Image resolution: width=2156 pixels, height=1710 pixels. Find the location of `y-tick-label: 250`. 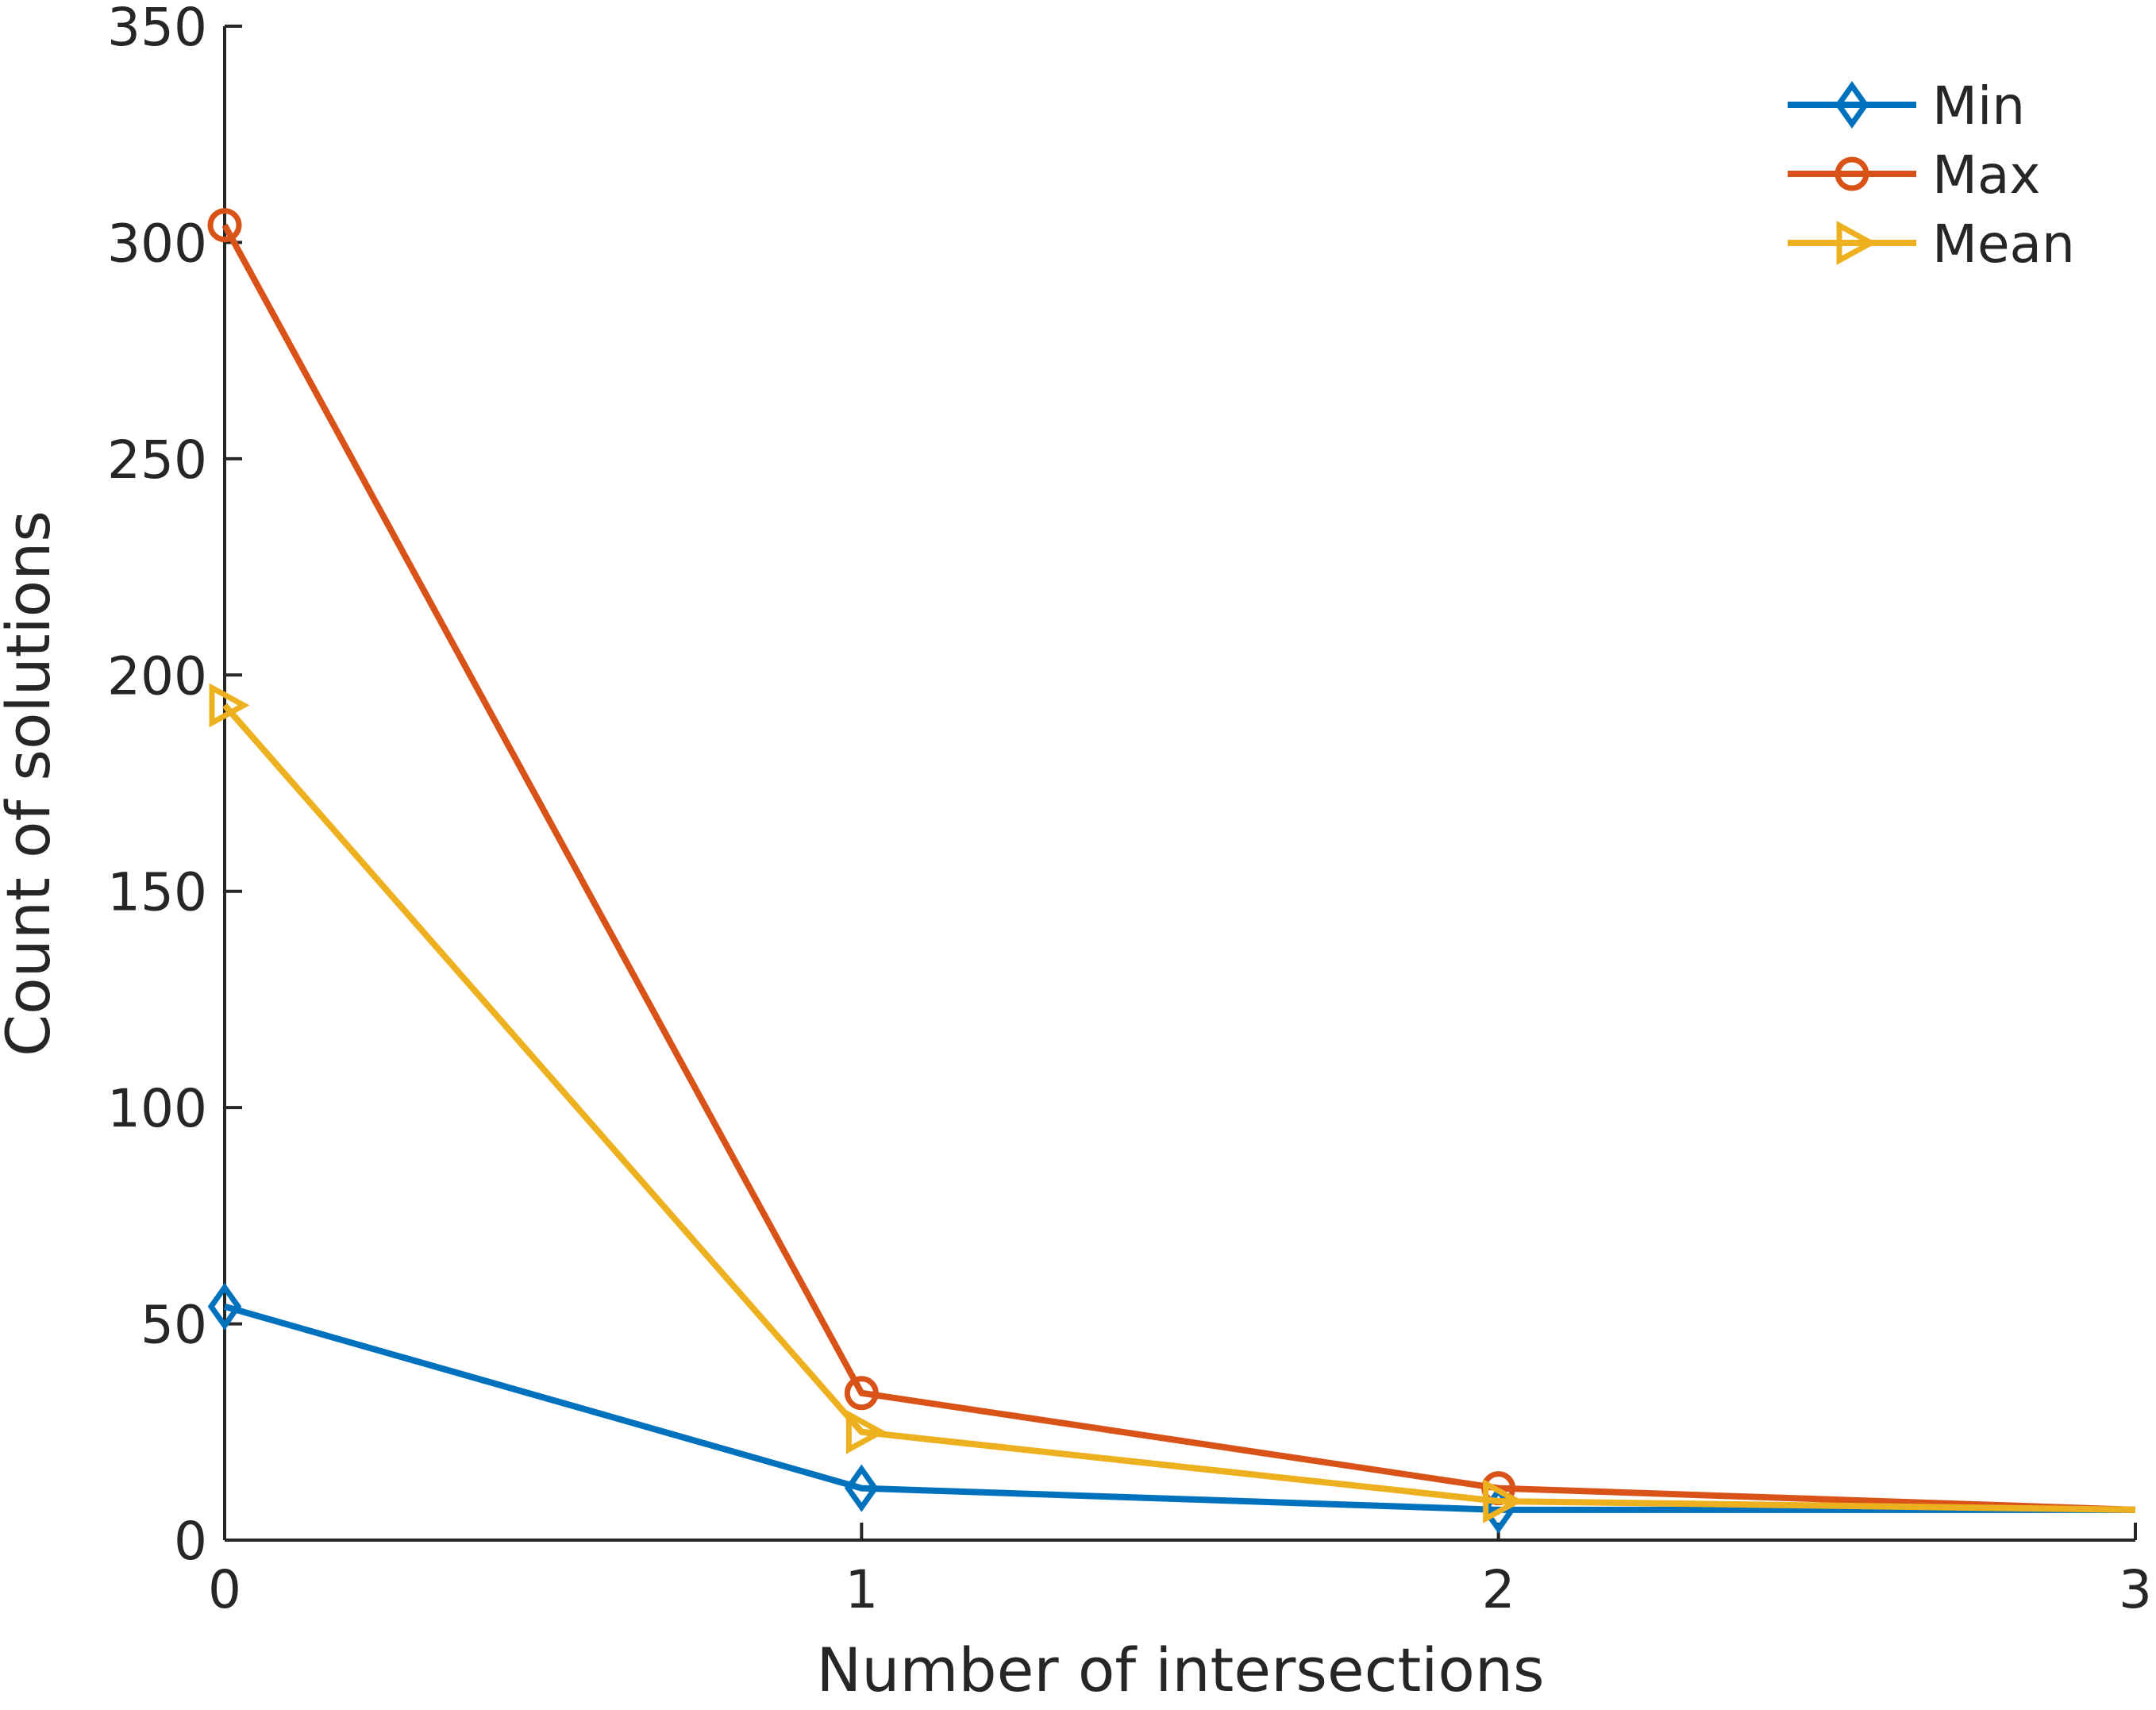

y-tick-label: 250 is located at coordinates (157, 460).